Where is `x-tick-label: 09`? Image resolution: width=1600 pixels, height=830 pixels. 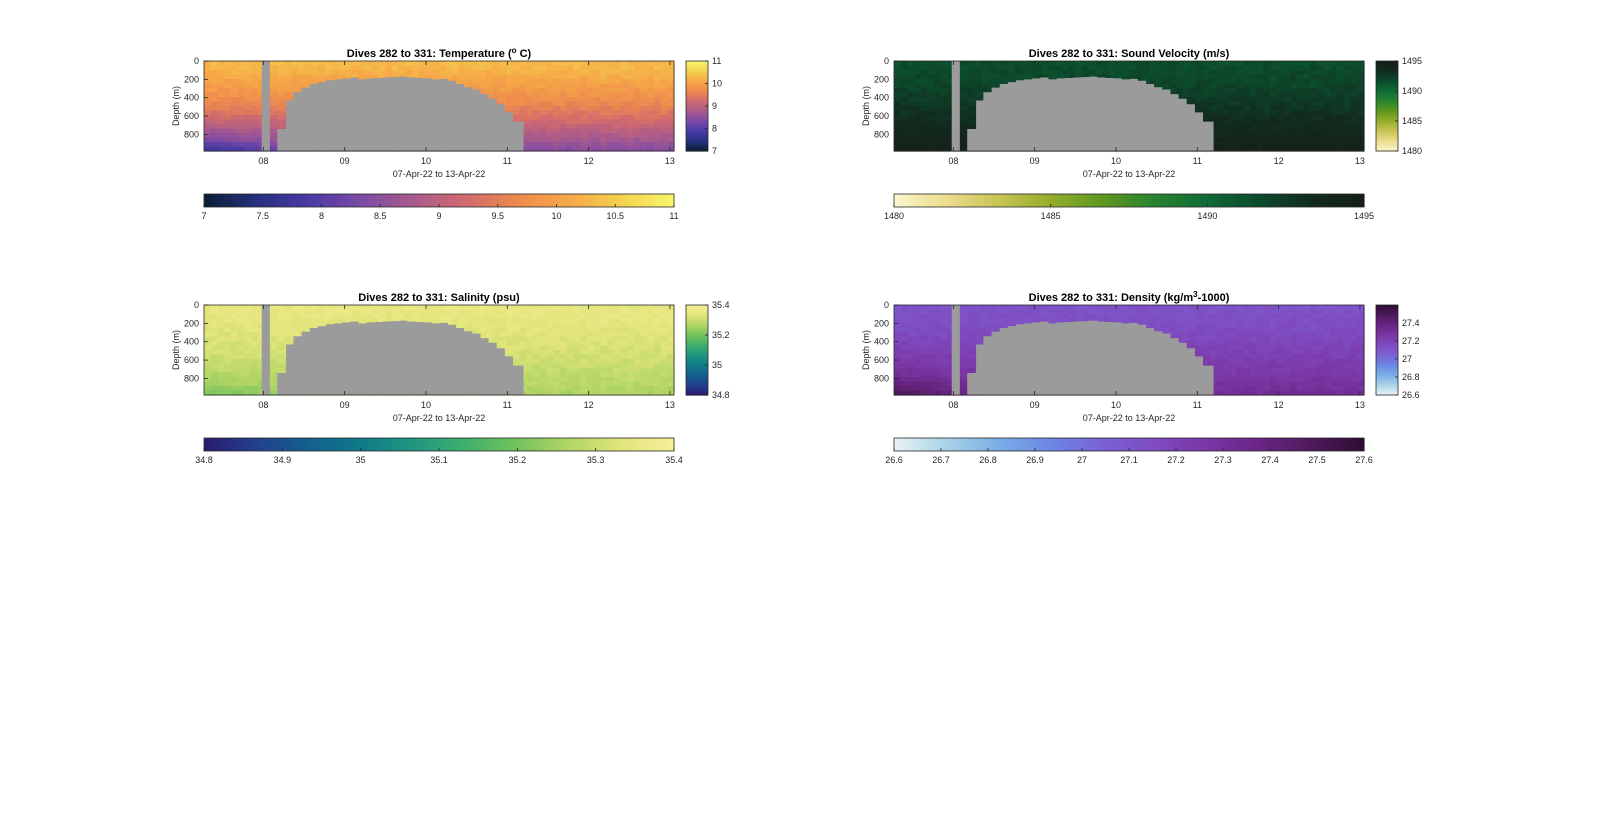 x-tick-label: 09 is located at coordinates (345, 405).